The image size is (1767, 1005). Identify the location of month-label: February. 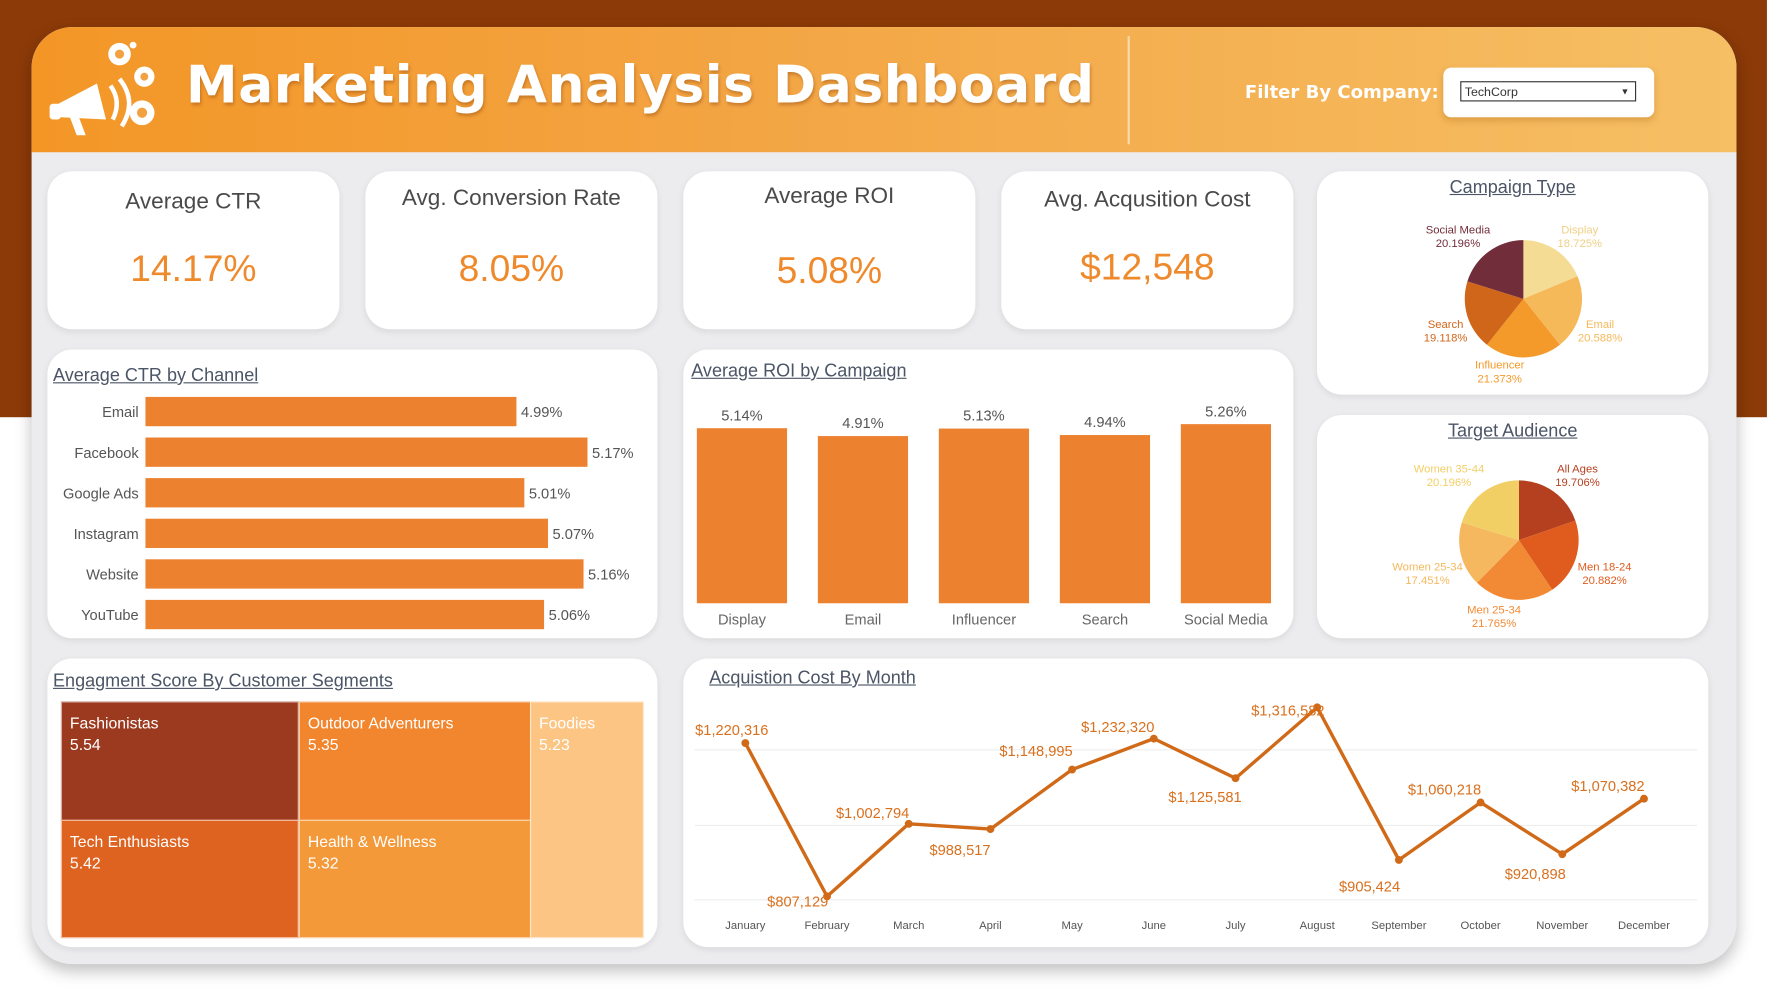
(826, 926).